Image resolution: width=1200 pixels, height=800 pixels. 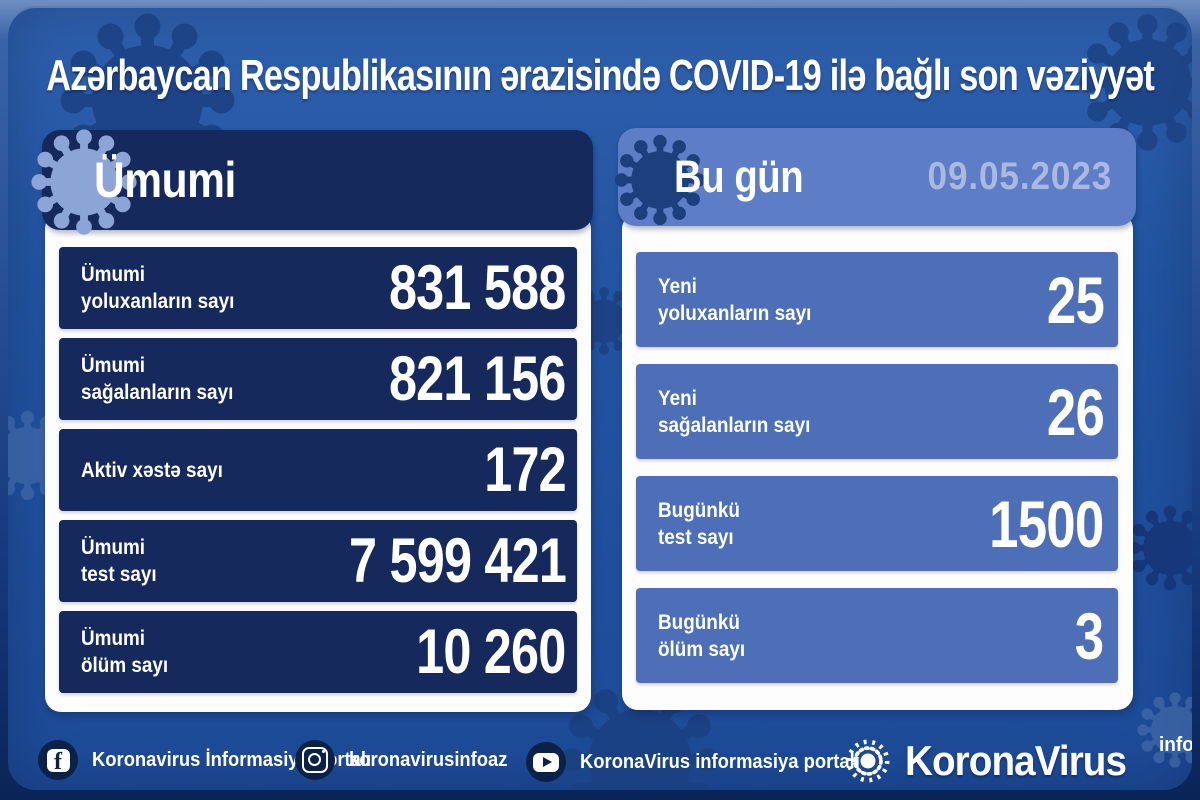 I want to click on stat-label: Bugünkü test sayı, so click(x=692, y=524).